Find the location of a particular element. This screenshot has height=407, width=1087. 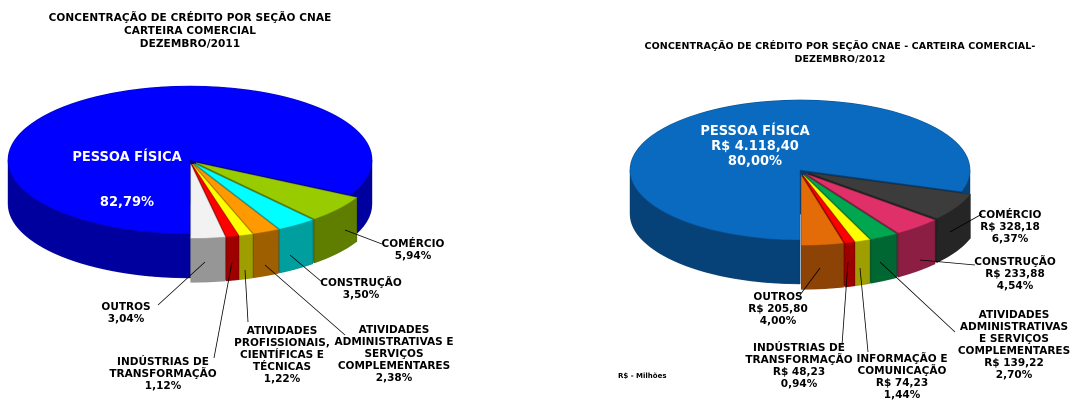

pie1-slice-atividades-administrativas-e-servi-os-complementares is located at coordinates (236, 199).